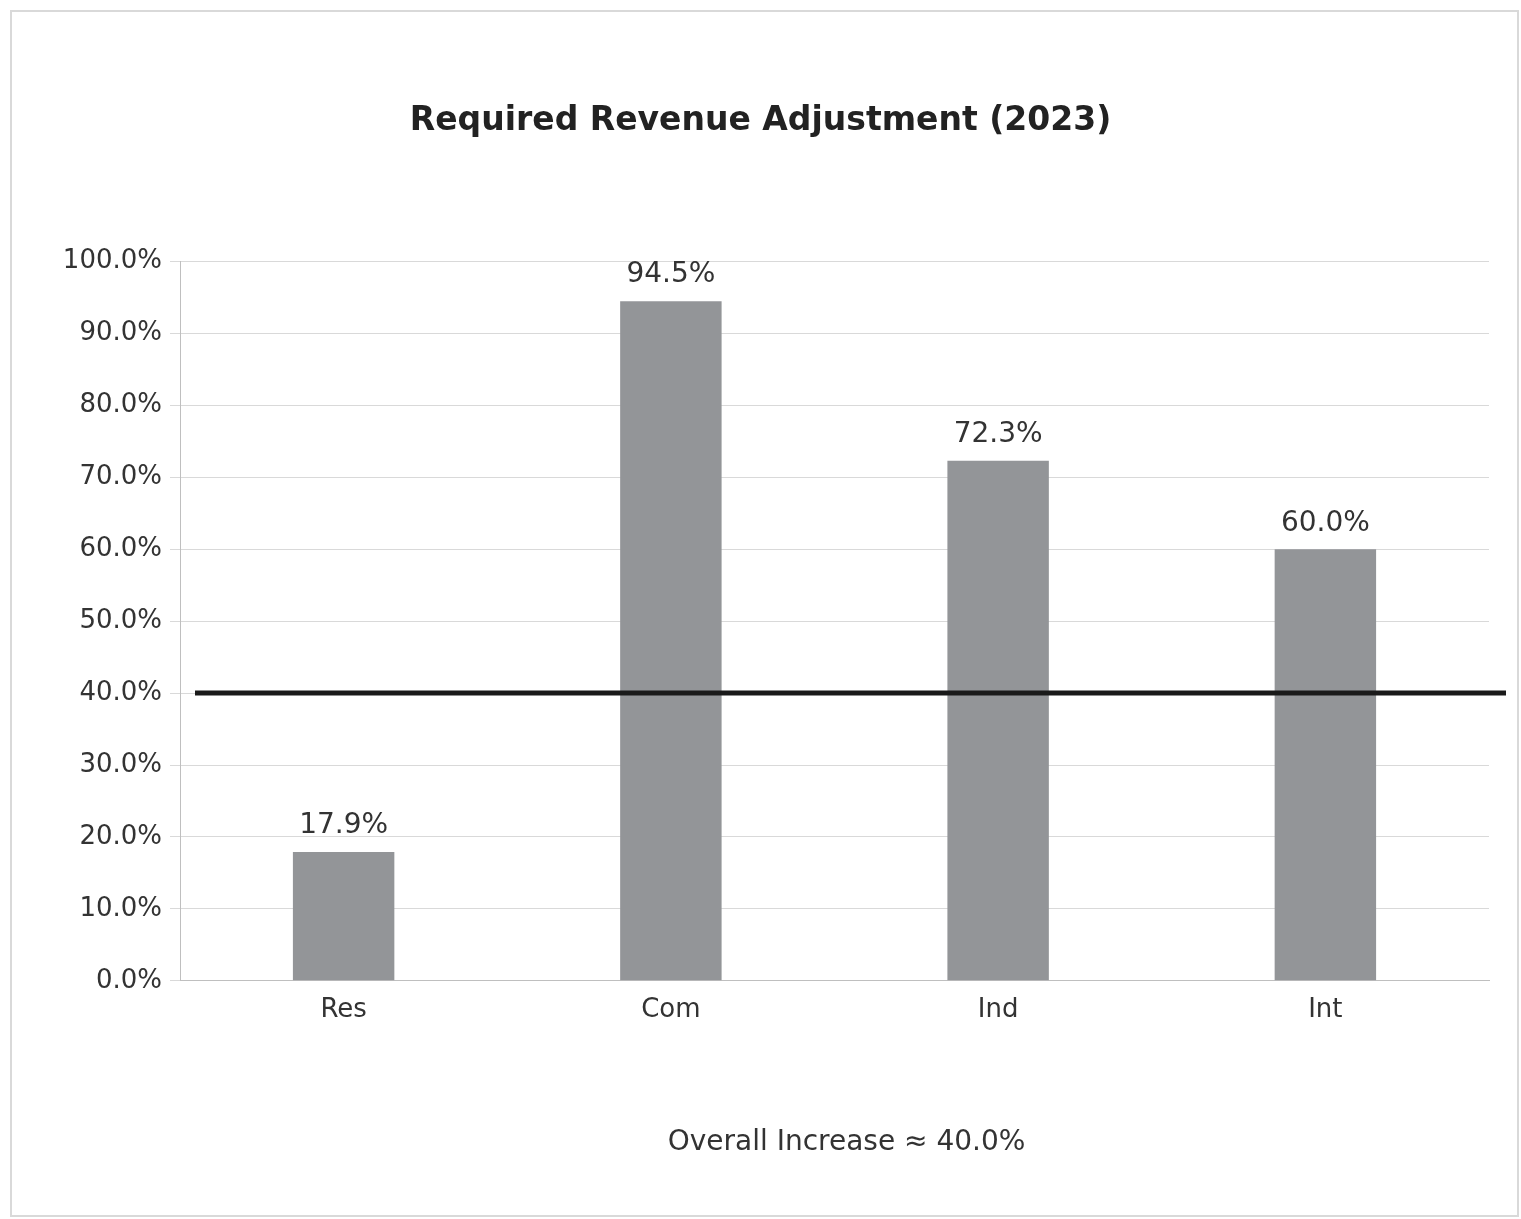  Describe the element at coordinates (671, 1008) in the screenshot. I see `x-tick-label: Com` at that location.